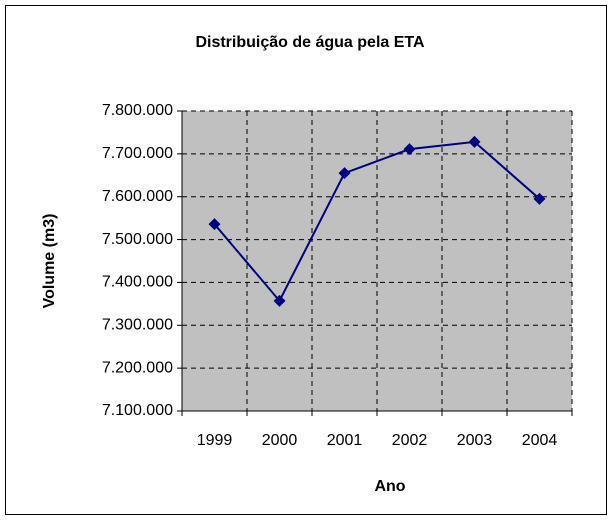 This screenshot has height=525, width=612. What do you see at coordinates (137, 325) in the screenshot?
I see `y-tick-label: 7.300.000` at bounding box center [137, 325].